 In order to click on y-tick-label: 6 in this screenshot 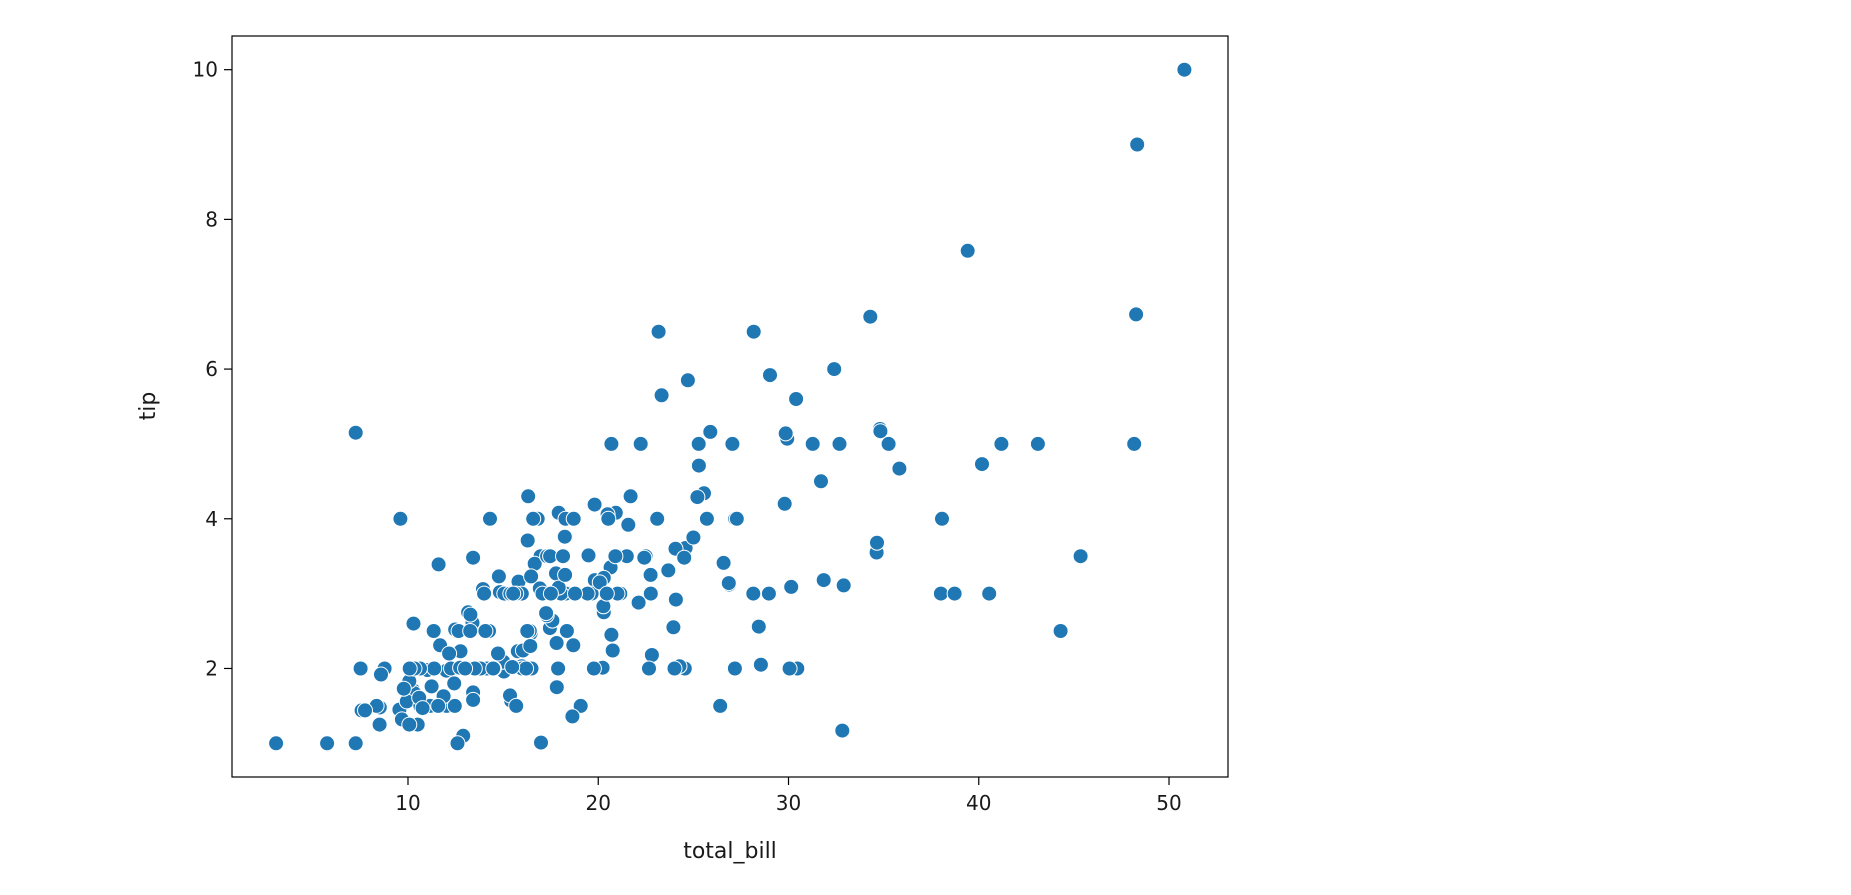, I will do `click(211, 369)`.